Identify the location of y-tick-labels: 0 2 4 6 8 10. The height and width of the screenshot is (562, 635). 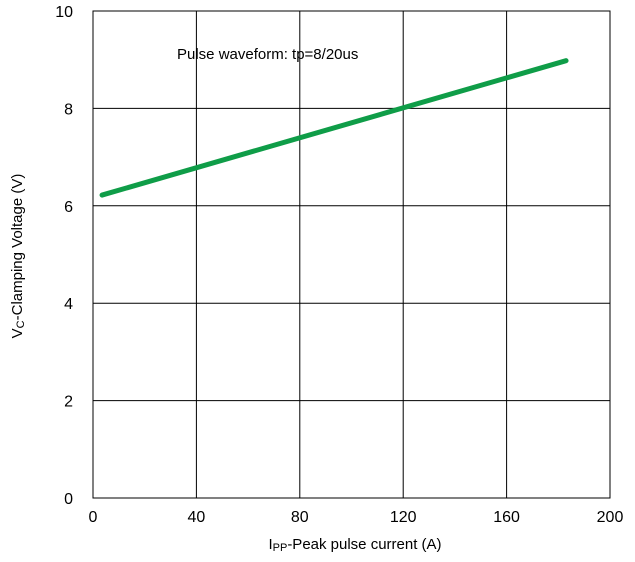
(64, 256).